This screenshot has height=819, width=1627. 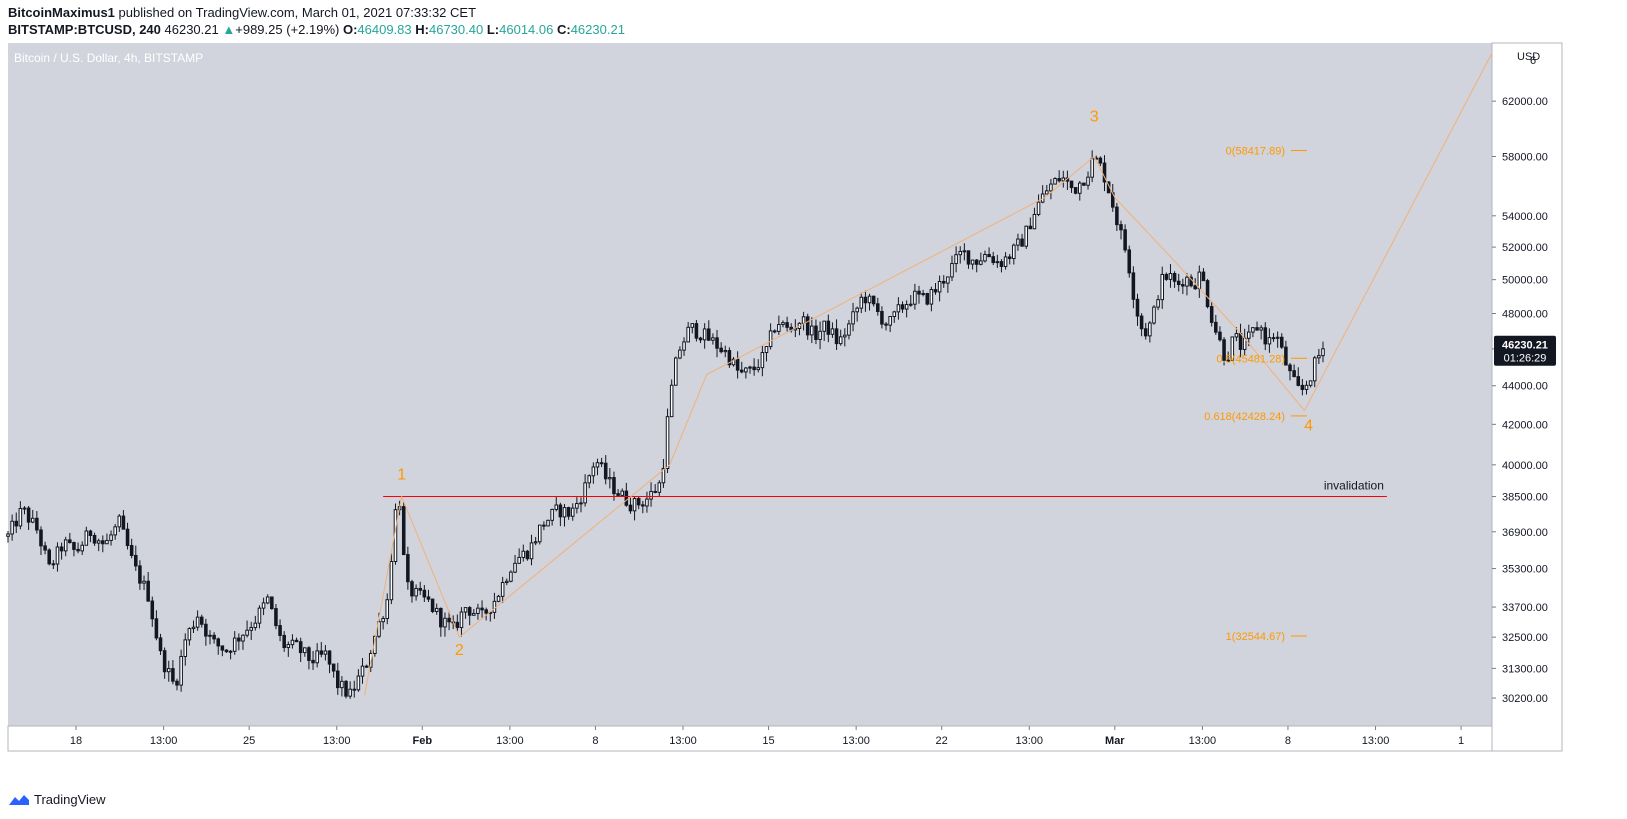 What do you see at coordinates (493, 29) in the screenshot?
I see `low-label: L:` at bounding box center [493, 29].